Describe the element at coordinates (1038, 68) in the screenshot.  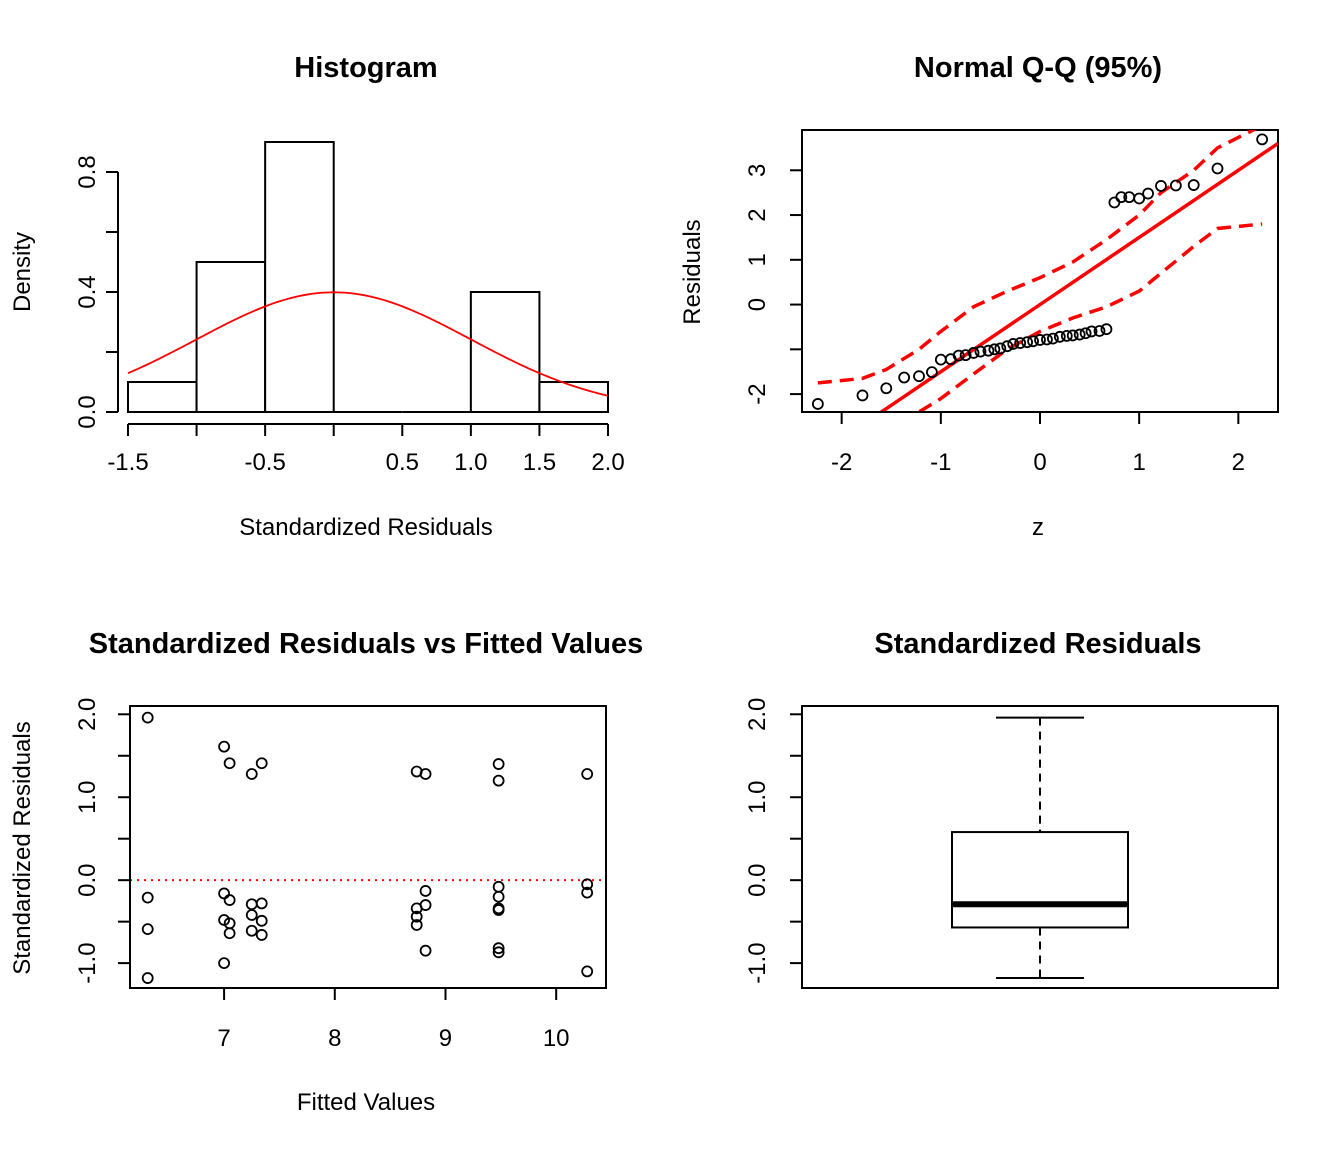
I see `chart-title: Normal Q-Q (95%)` at that location.